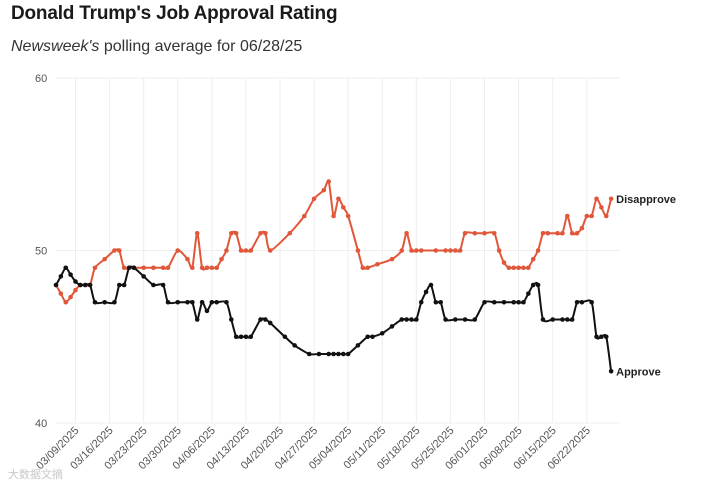 The height and width of the screenshot is (491, 701). I want to click on watermark-text: 大数据文摘, so click(35, 475).